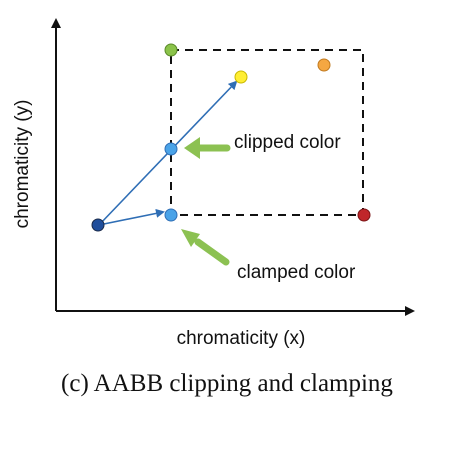  I want to click on corner-point-bottom-right, so click(364, 215).